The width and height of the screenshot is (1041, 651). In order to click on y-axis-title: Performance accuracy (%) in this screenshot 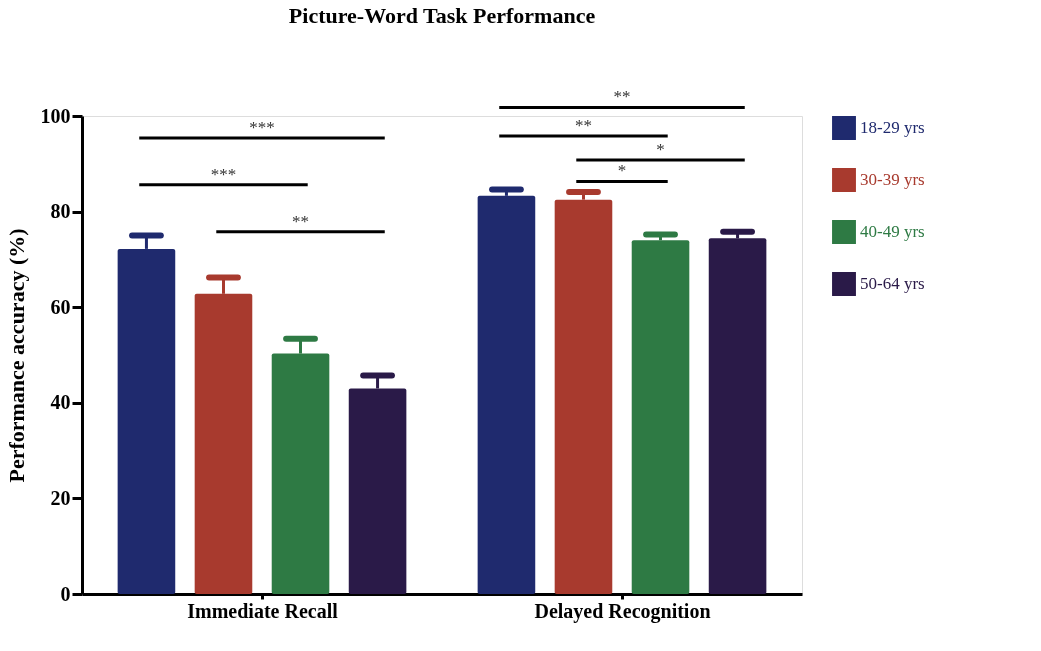, I will do `click(16, 355)`.